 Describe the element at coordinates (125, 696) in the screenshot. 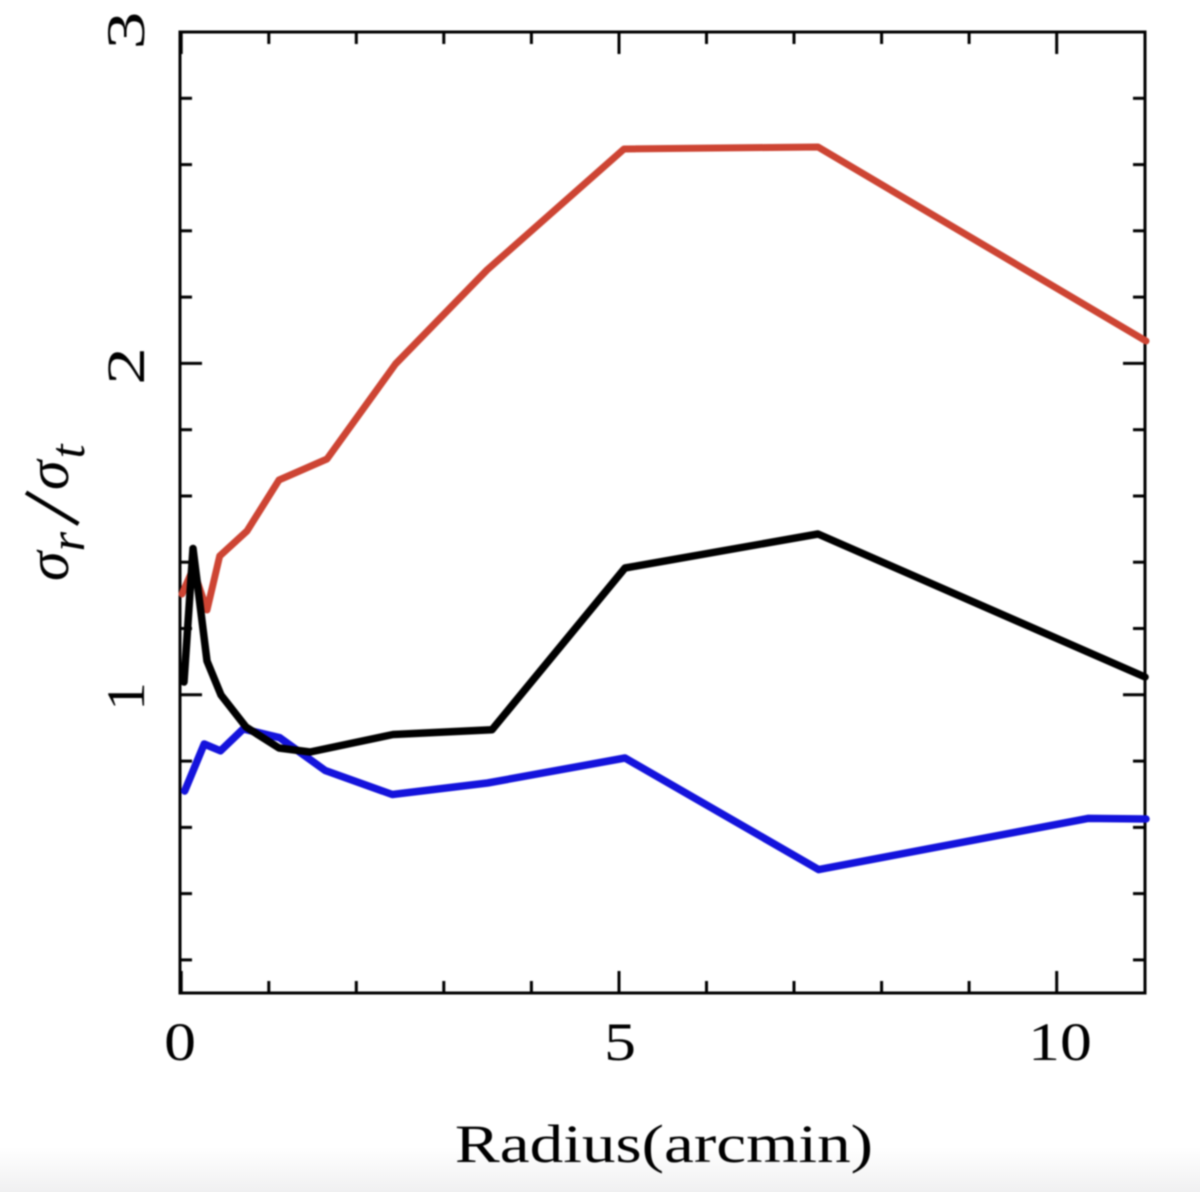

I see `svg-text: 1` at that location.